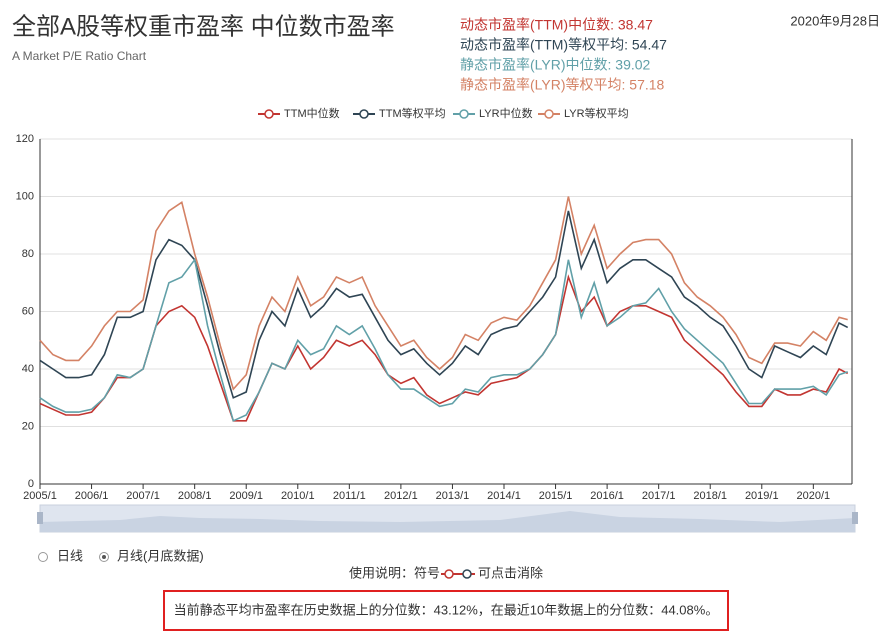 The height and width of the screenshot is (637, 894). What do you see at coordinates (710, 496) in the screenshot?
I see `x-tick-label: 2018/1` at bounding box center [710, 496].